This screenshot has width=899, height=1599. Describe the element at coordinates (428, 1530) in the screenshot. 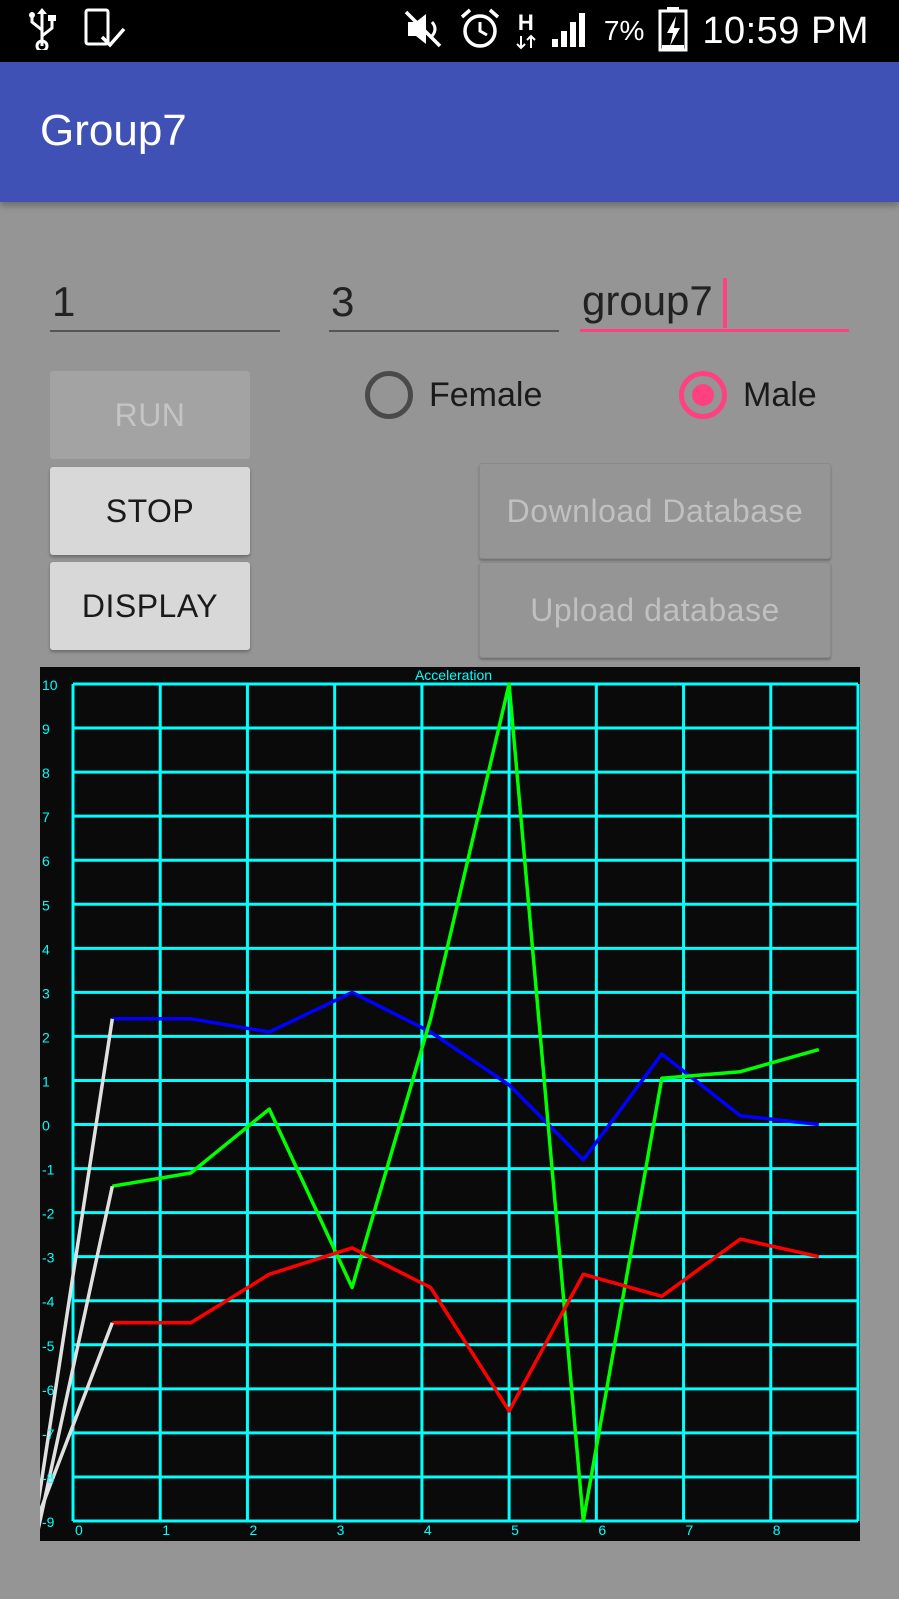

I see `x-tick-label-4: 4` at that location.